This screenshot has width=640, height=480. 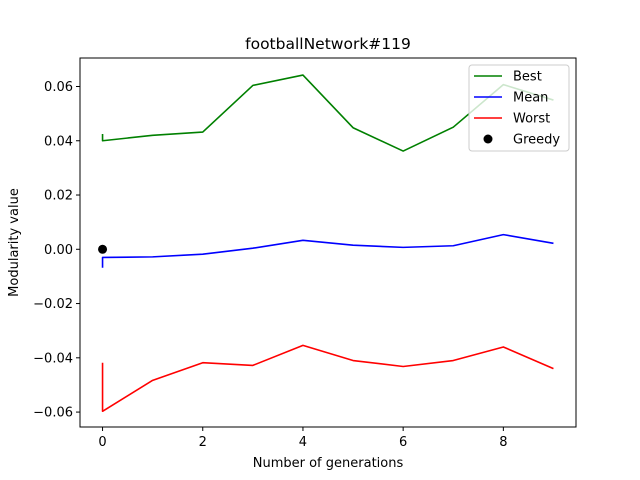 What do you see at coordinates (488, 139) in the screenshot?
I see `legend-greedy-swatch` at bounding box center [488, 139].